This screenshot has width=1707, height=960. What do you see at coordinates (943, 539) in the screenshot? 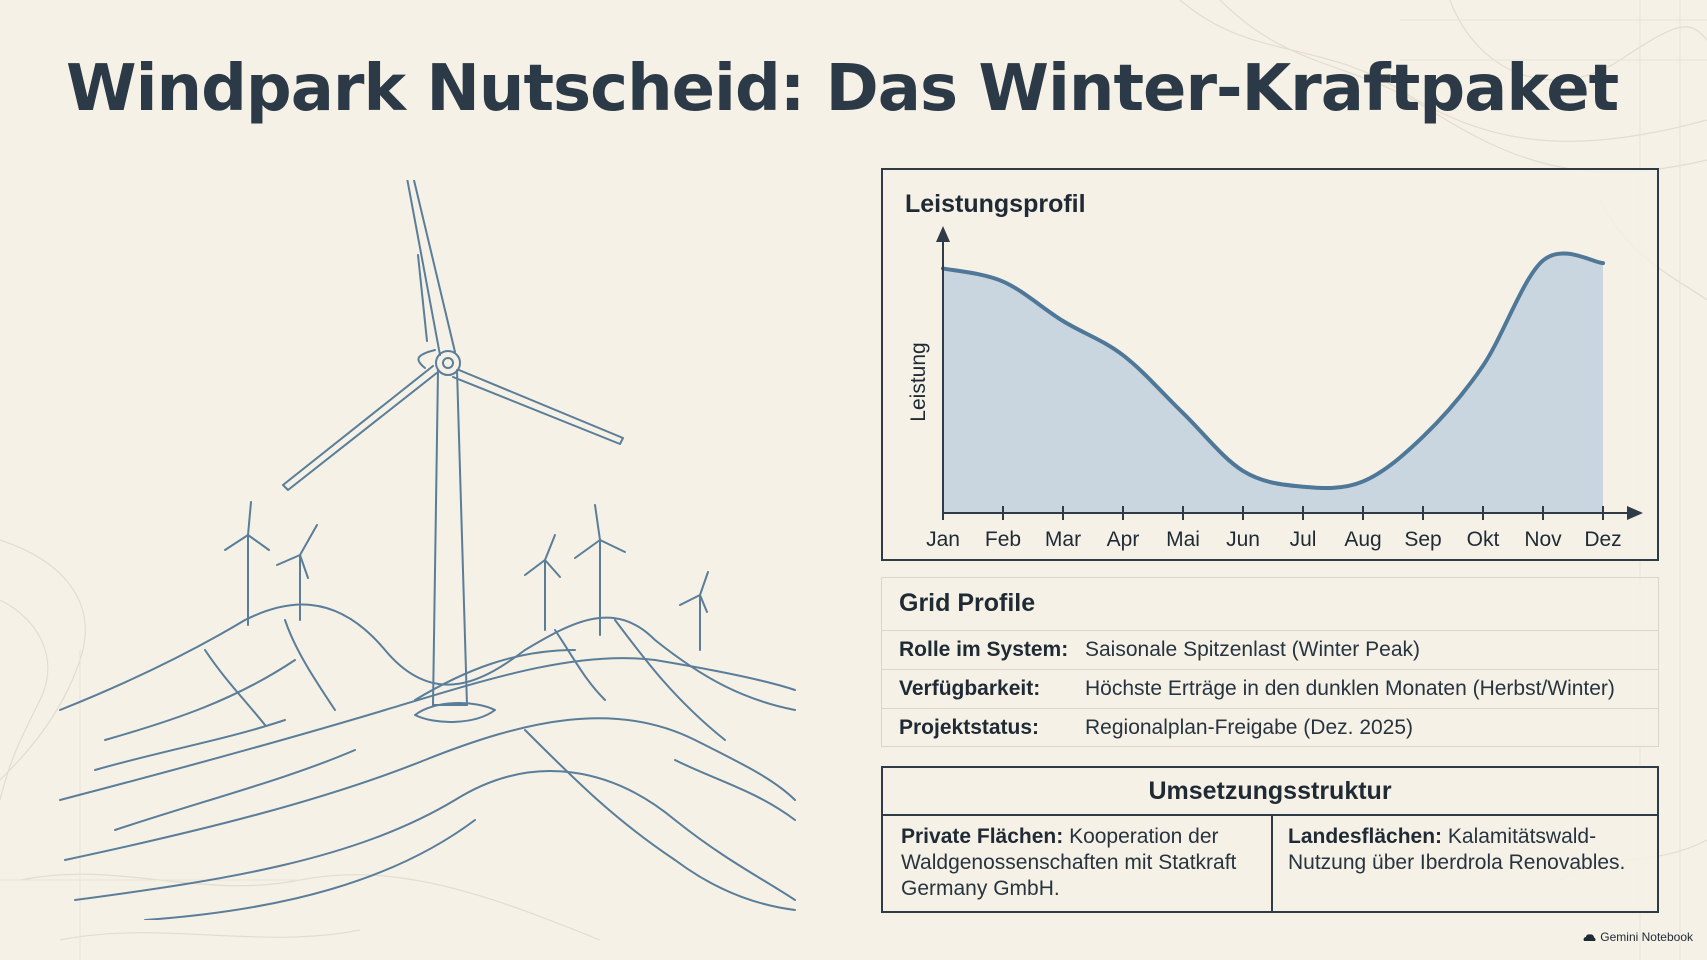
I see `x-tick-label-jan: Jan` at bounding box center [943, 539].